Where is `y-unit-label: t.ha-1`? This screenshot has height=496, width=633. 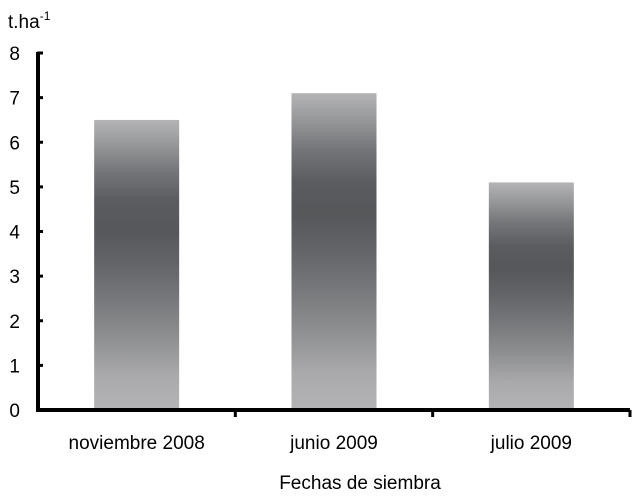 y-unit-label: t.ha-1 is located at coordinates (29, 21).